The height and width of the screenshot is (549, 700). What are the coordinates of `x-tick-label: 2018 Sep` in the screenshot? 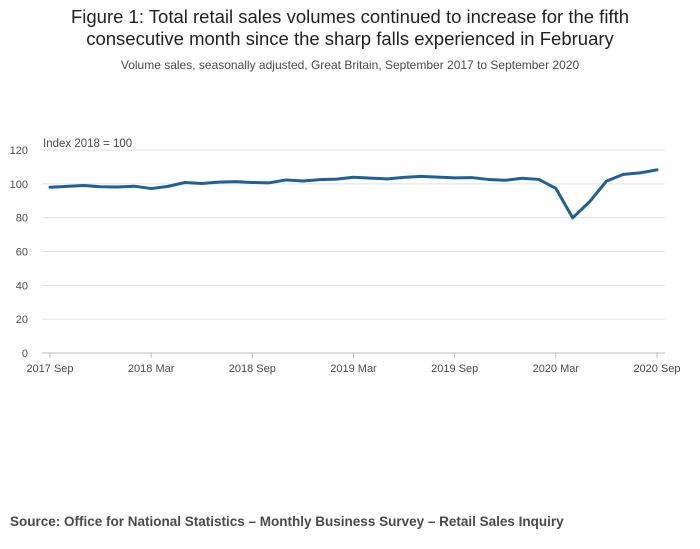 It's located at (252, 369).